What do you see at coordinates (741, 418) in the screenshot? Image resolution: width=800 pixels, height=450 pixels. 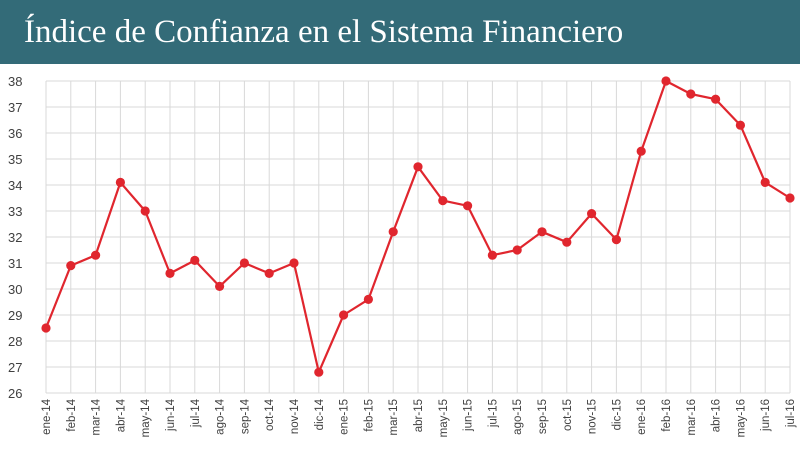 I see `x-tick-label: may-16` at bounding box center [741, 418].